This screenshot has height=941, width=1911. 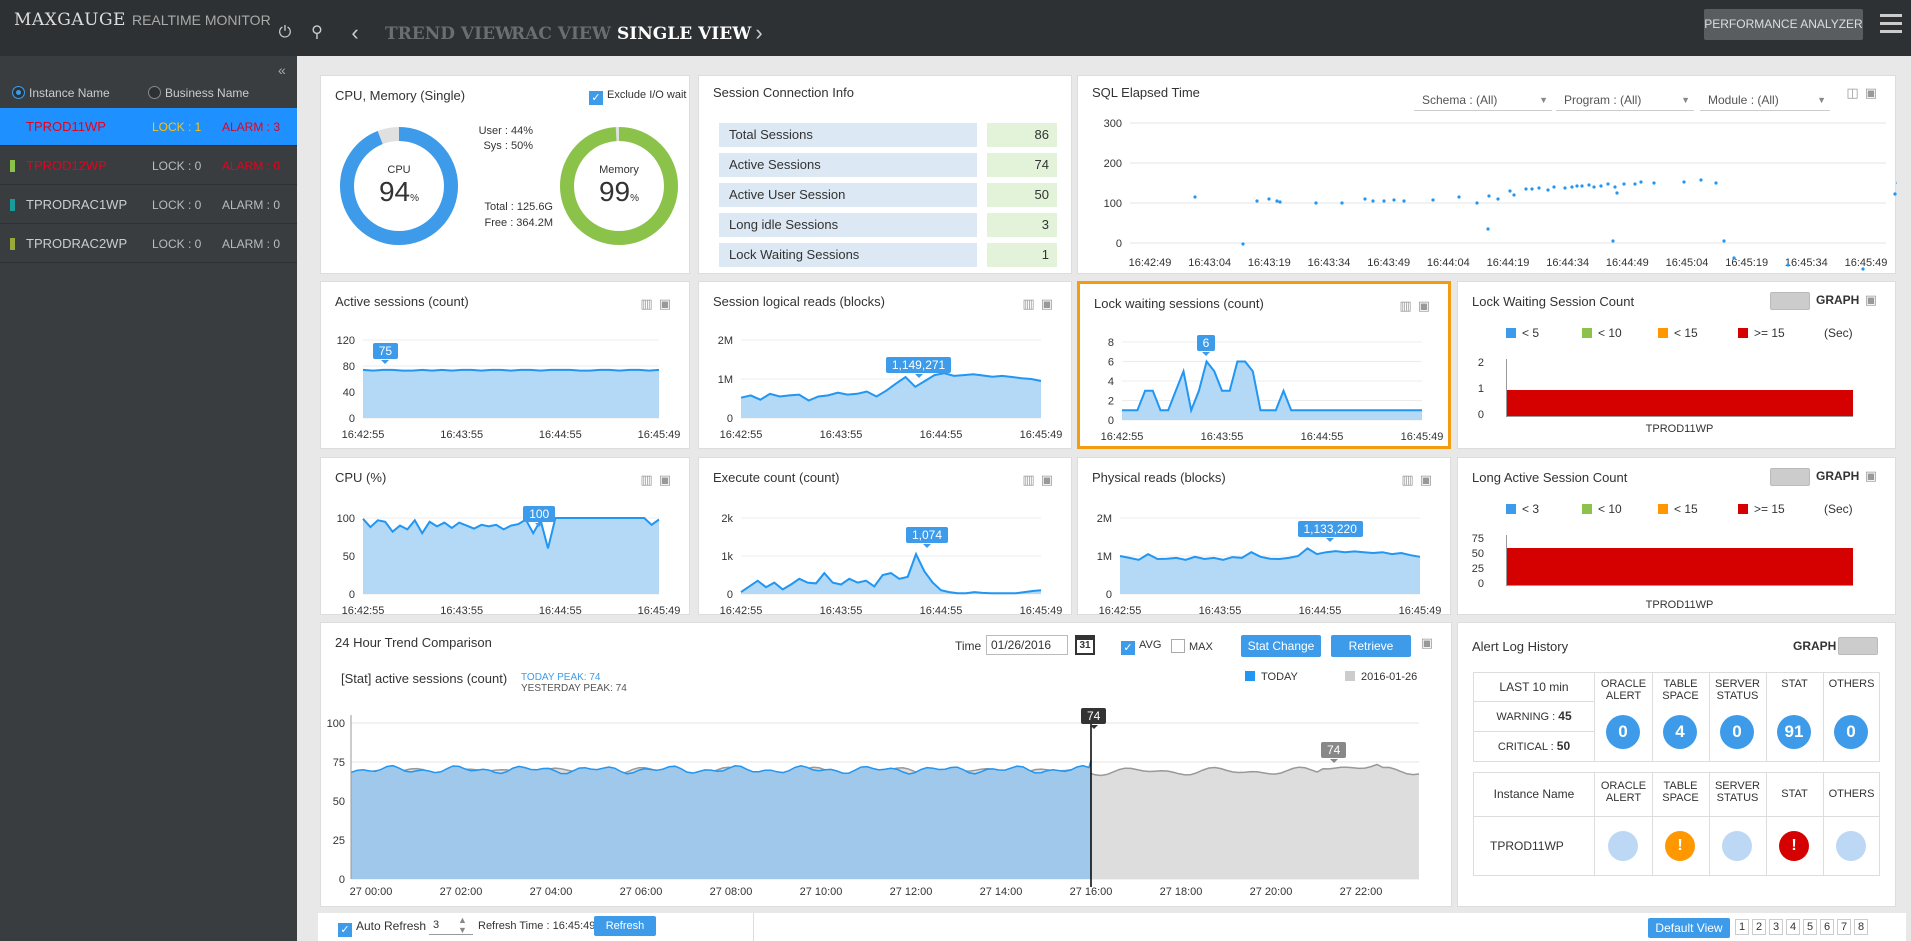 What do you see at coordinates (1864, 92) in the screenshot?
I see `panel-icons: ◫▣` at bounding box center [1864, 92].